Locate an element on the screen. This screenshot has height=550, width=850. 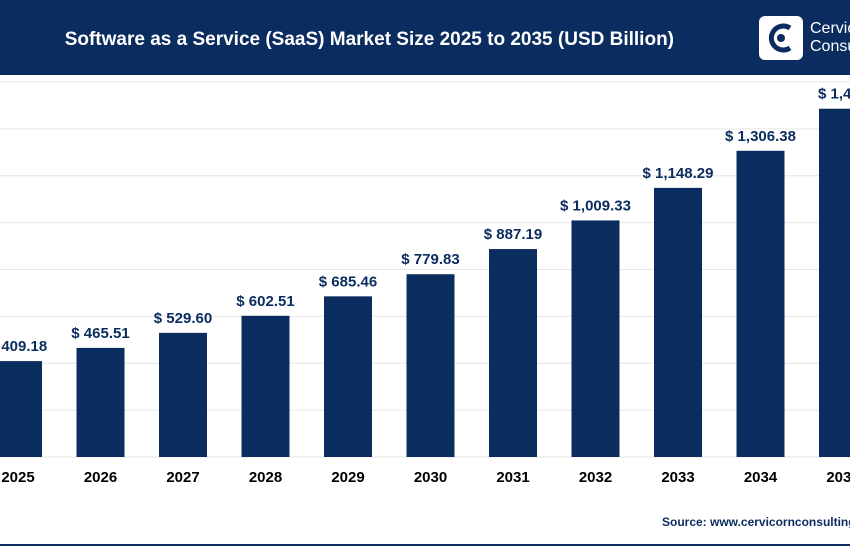
value-label: $ 602.51 is located at coordinates (265, 301).